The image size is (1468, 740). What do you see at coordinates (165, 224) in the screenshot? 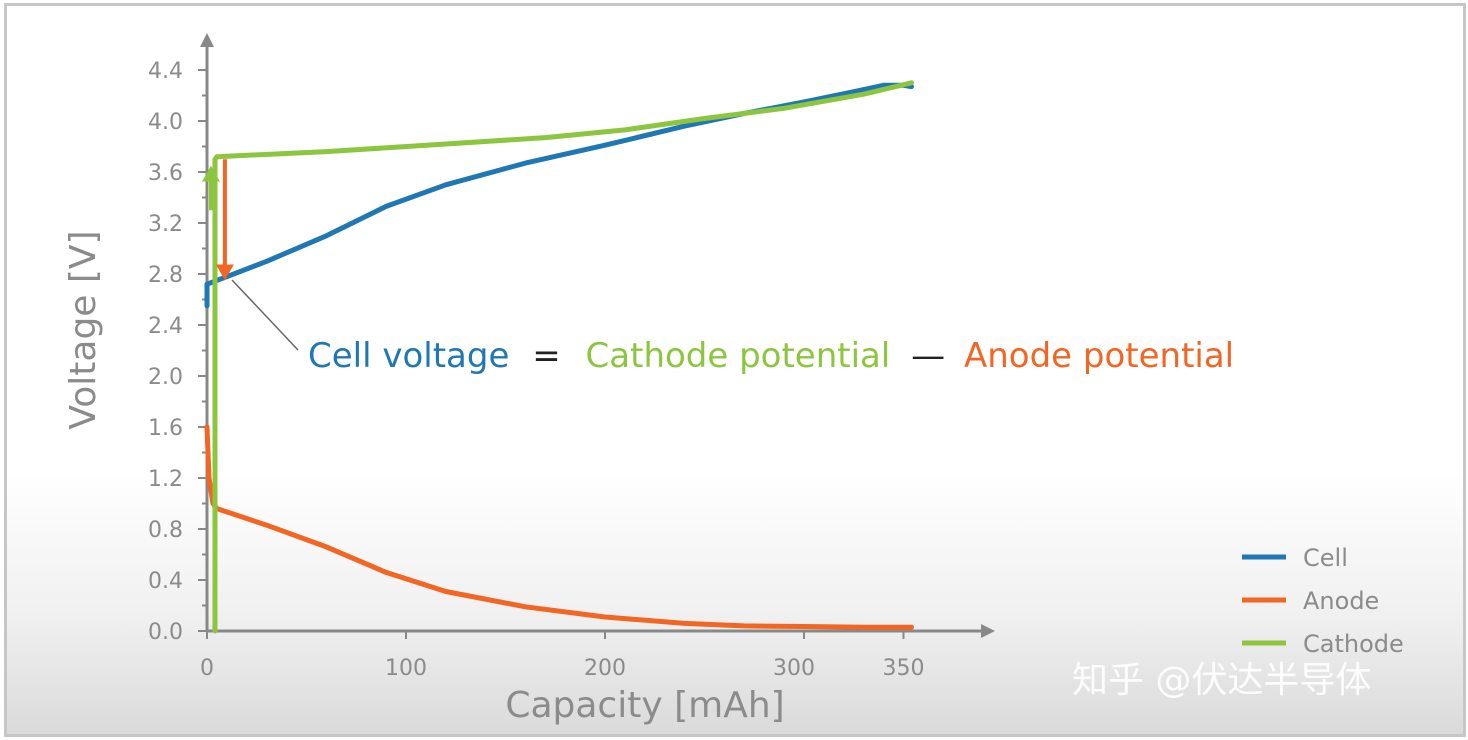
I see `y-tick-label: 3.2` at bounding box center [165, 224].